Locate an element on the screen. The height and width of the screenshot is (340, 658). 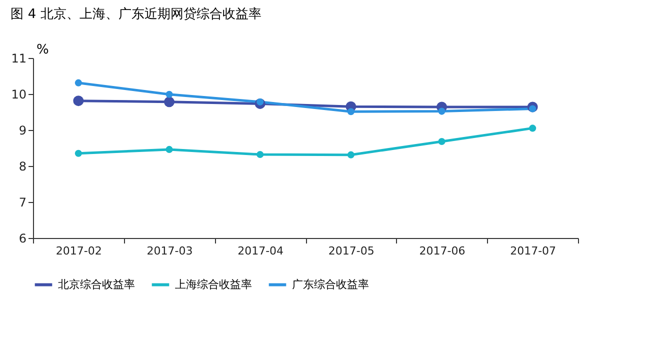
x-tick-label: 2017-07 is located at coordinates (533, 251).